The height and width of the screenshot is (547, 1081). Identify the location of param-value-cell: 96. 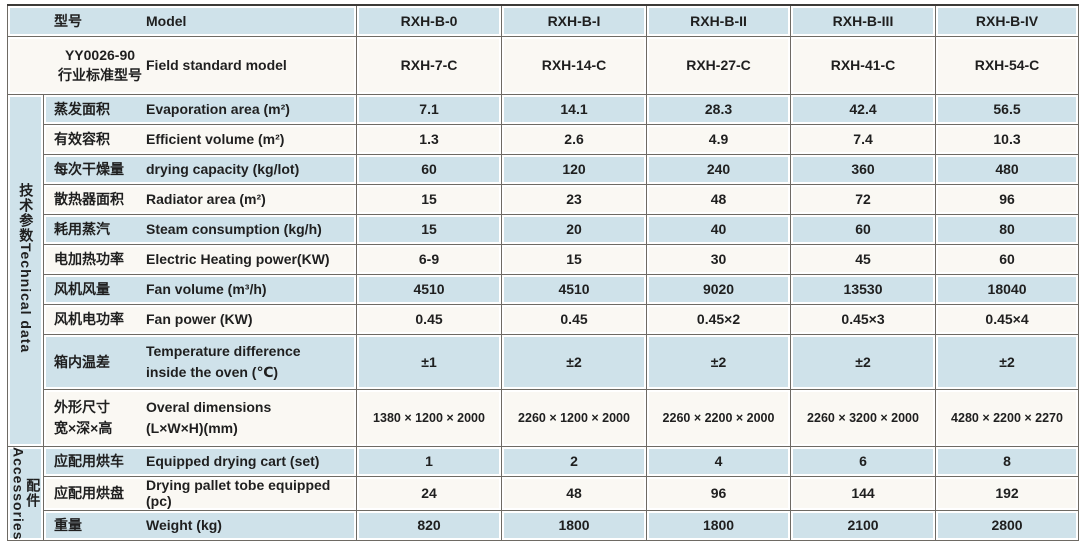
(719, 493).